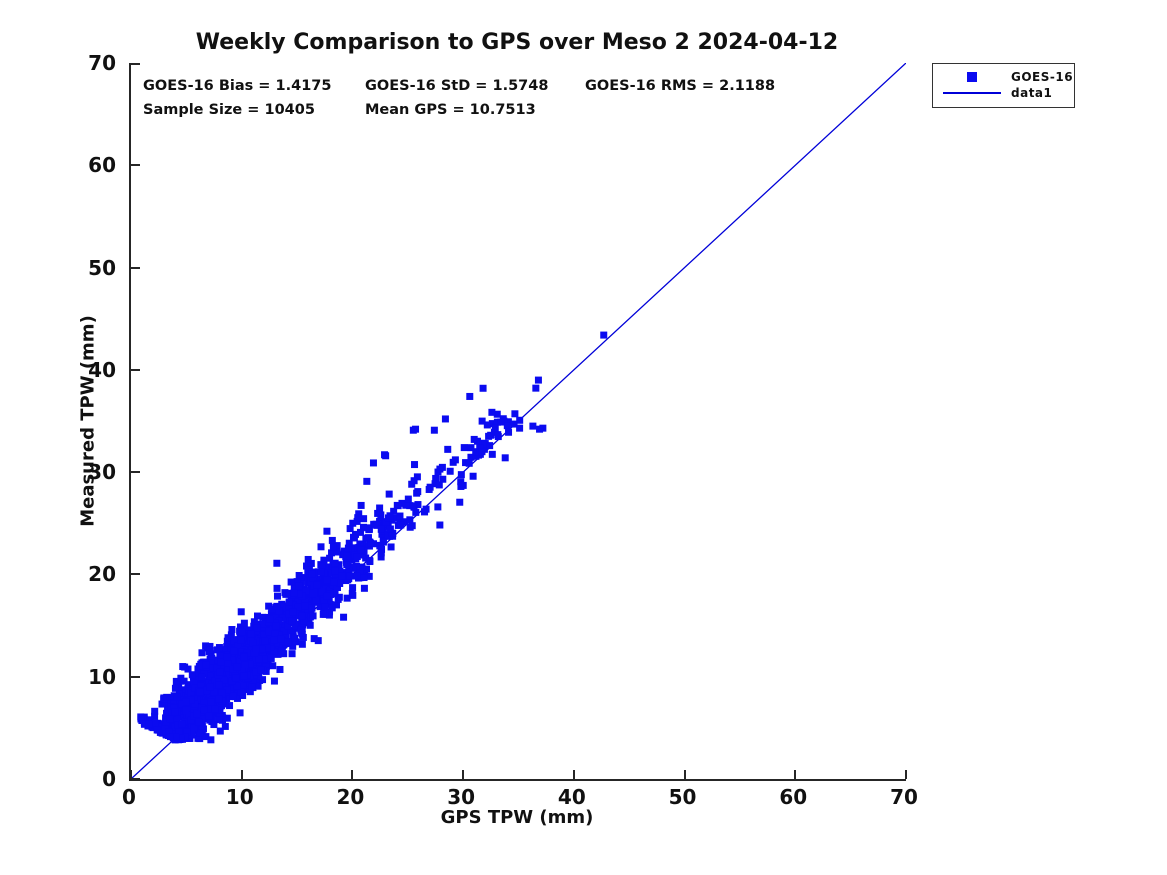 The image size is (1167, 875). Describe the element at coordinates (461, 797) in the screenshot. I see `x-tick-label: 30` at that location.